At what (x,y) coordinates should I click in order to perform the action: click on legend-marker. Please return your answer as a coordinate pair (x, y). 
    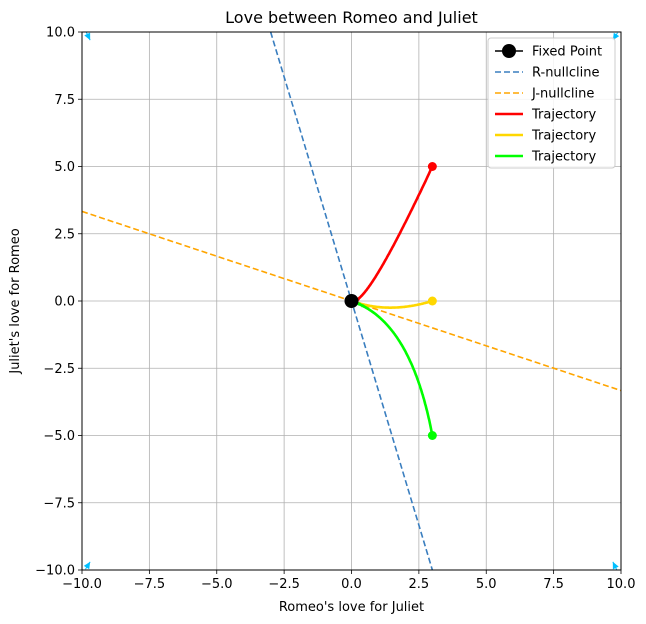
    Looking at the image, I should click on (509, 51).